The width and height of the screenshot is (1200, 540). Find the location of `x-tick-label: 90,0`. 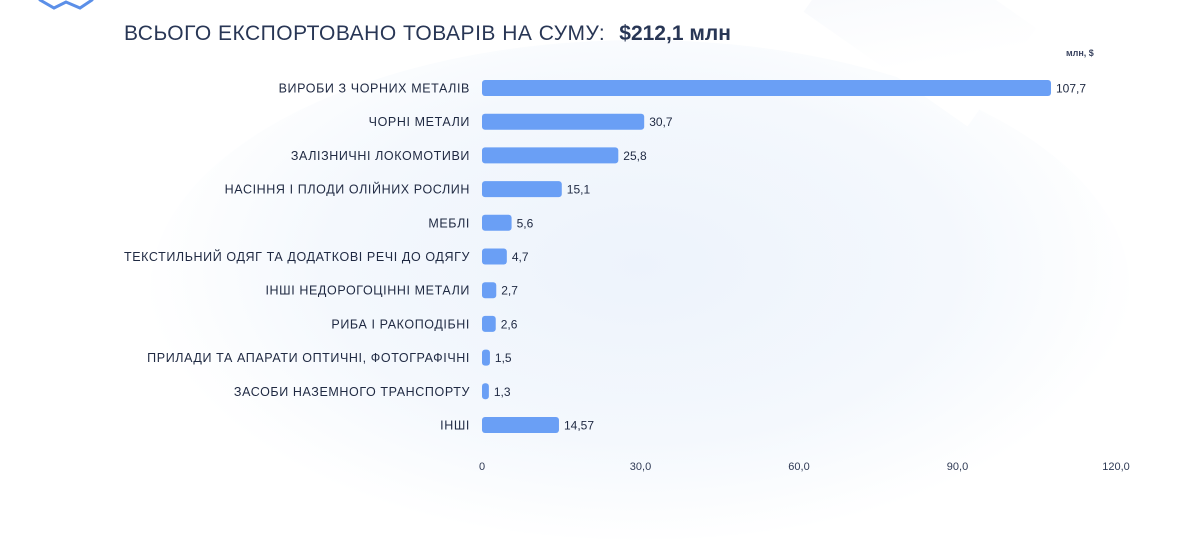

x-tick-label: 90,0 is located at coordinates (957, 467).